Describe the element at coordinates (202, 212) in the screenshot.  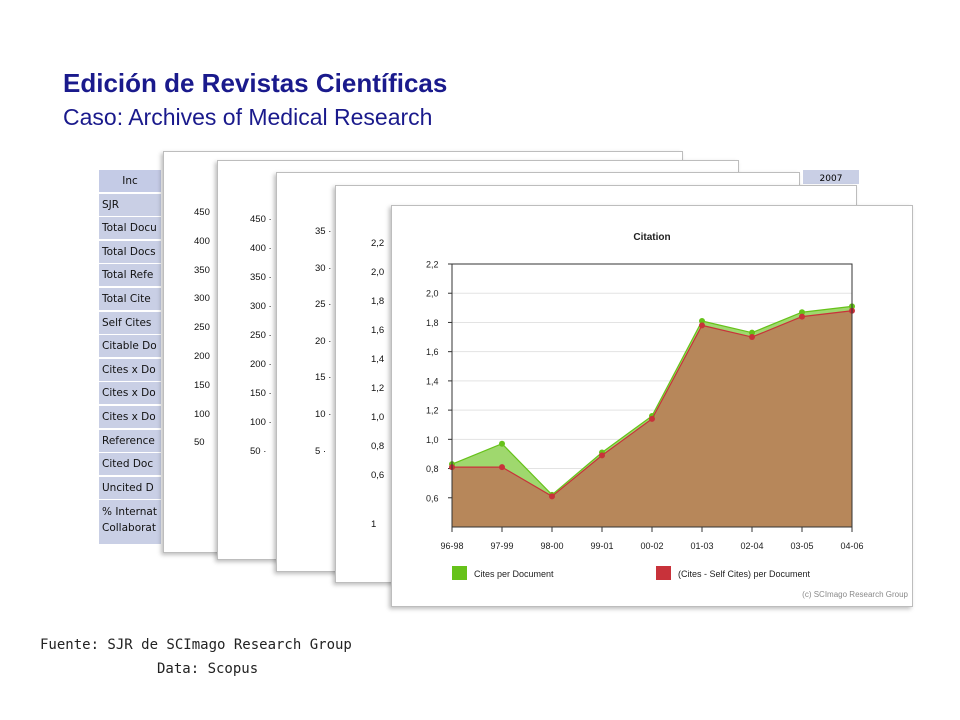
I see `y-tick-label: 450` at that location.